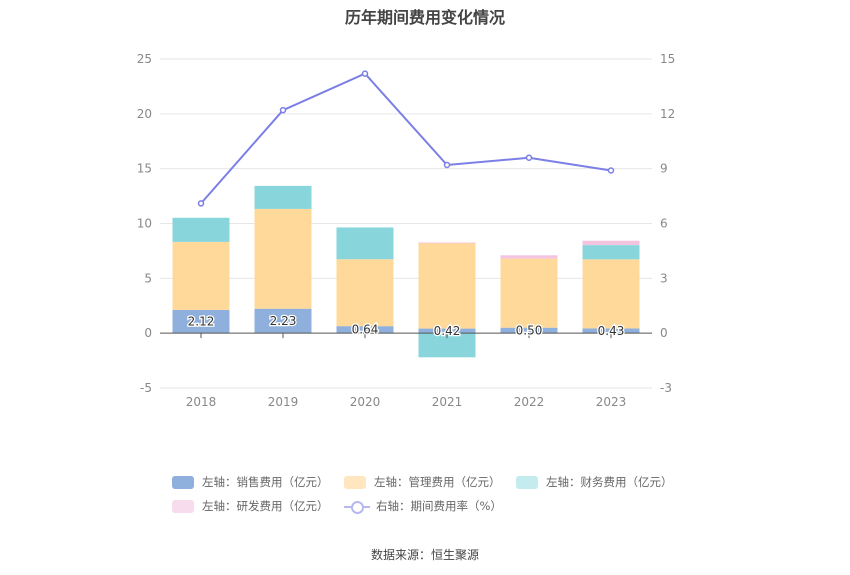 The image size is (850, 575). I want to click on legend-item-expense-ratio: 右轴：期间费用率（%）, so click(423, 506).